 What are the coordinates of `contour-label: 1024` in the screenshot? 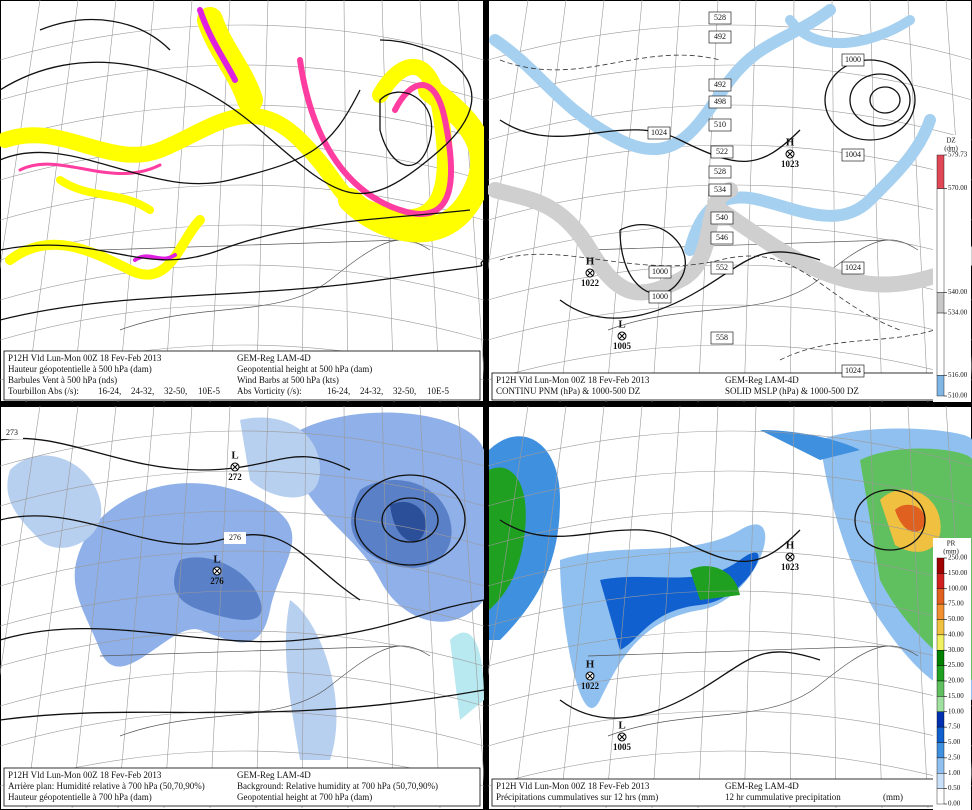 It's located at (659, 132).